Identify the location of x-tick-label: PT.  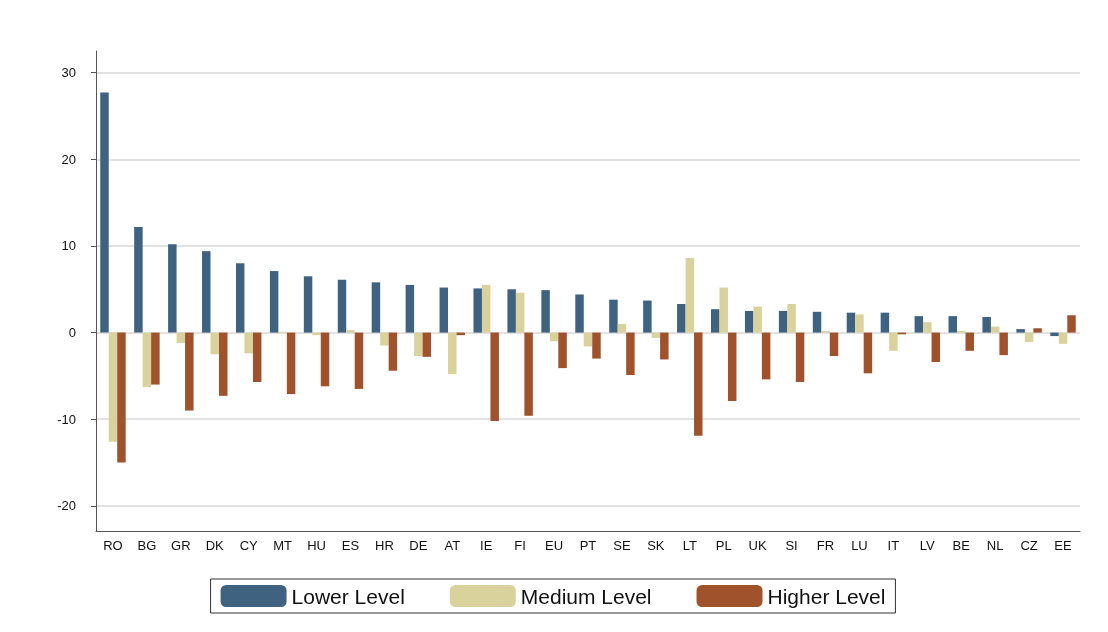
(588, 545).